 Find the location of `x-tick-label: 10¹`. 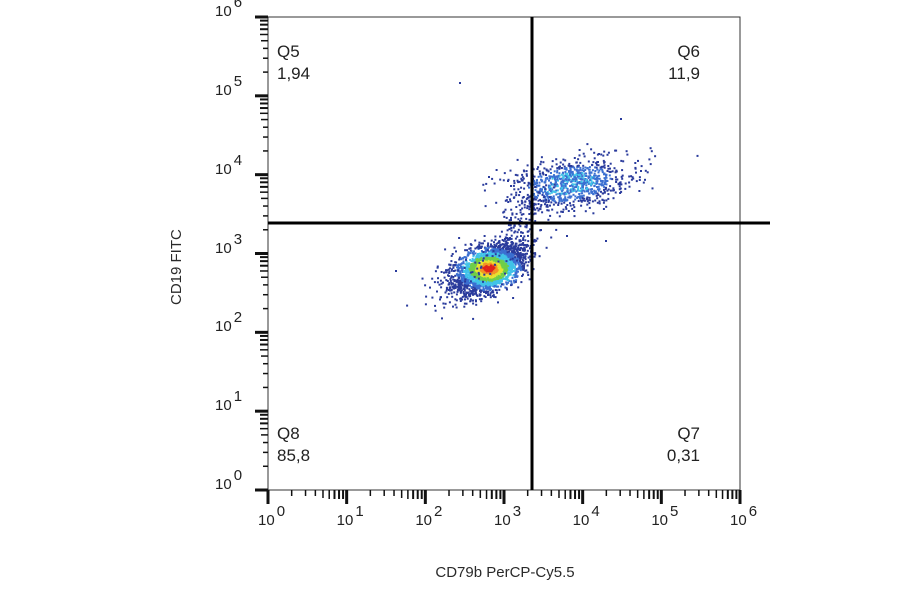

x-tick-label: 10¹ is located at coordinates (350, 516).